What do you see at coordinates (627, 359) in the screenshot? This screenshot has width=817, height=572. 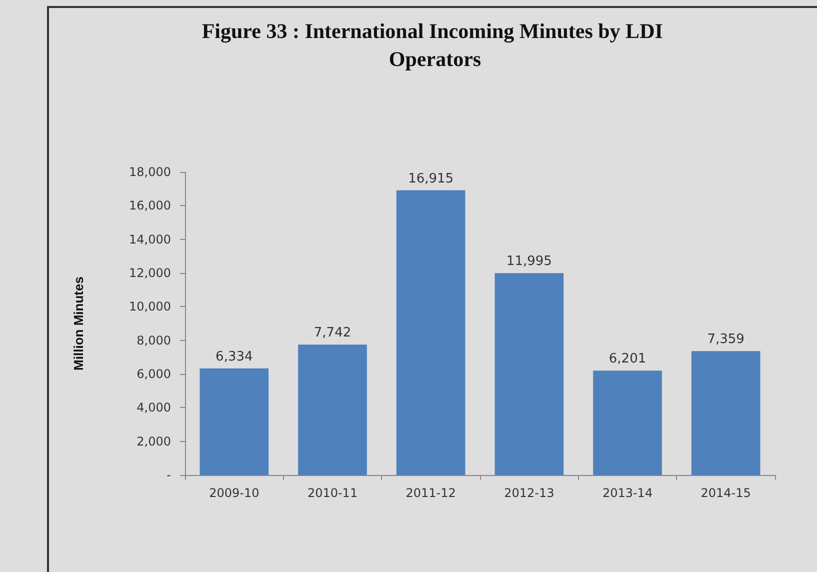 I see `data-label: 6,201` at bounding box center [627, 359].